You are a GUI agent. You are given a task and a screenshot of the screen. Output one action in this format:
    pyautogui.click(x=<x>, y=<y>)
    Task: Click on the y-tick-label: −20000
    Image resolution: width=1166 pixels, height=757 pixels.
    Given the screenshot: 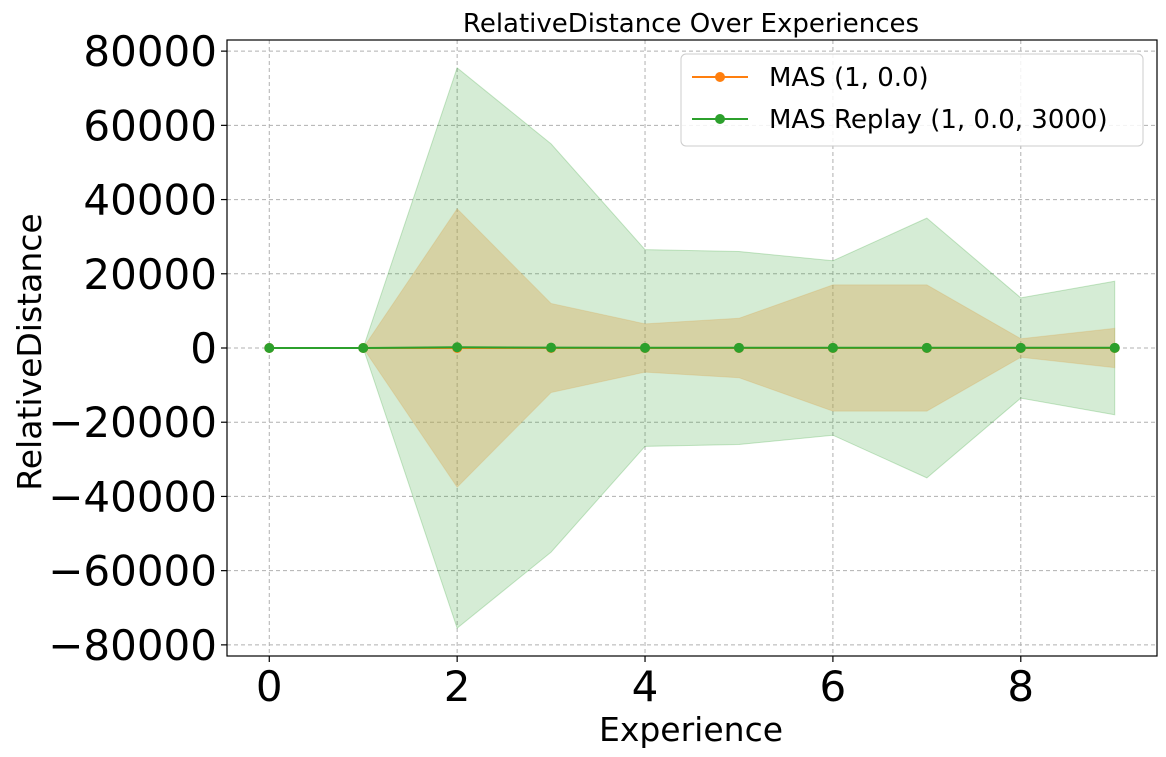 What is the action you would take?
    pyautogui.click(x=132, y=422)
    